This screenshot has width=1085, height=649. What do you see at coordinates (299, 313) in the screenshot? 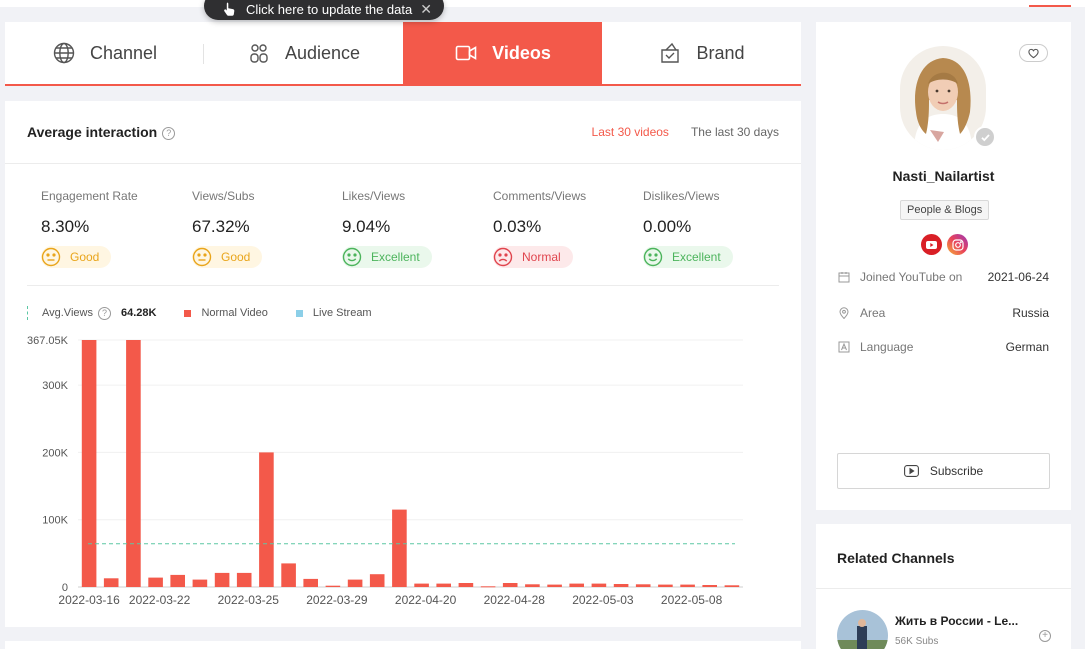
I see `live-stream-swatch` at bounding box center [299, 313].